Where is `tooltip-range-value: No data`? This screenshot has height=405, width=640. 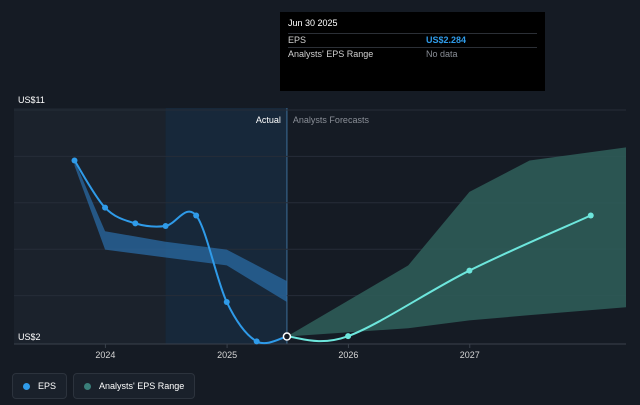
tooltip-range-value: No data is located at coordinates (442, 54).